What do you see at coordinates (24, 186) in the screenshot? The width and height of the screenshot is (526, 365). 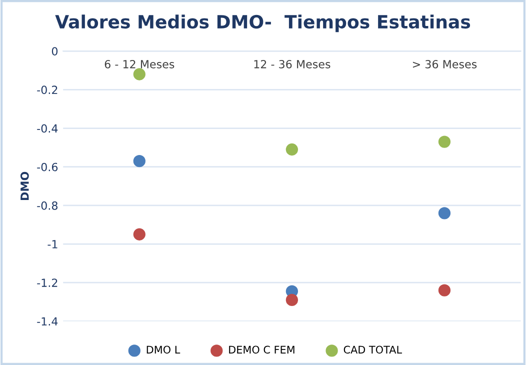 I see `y-axis-title: DMO` at bounding box center [24, 186].